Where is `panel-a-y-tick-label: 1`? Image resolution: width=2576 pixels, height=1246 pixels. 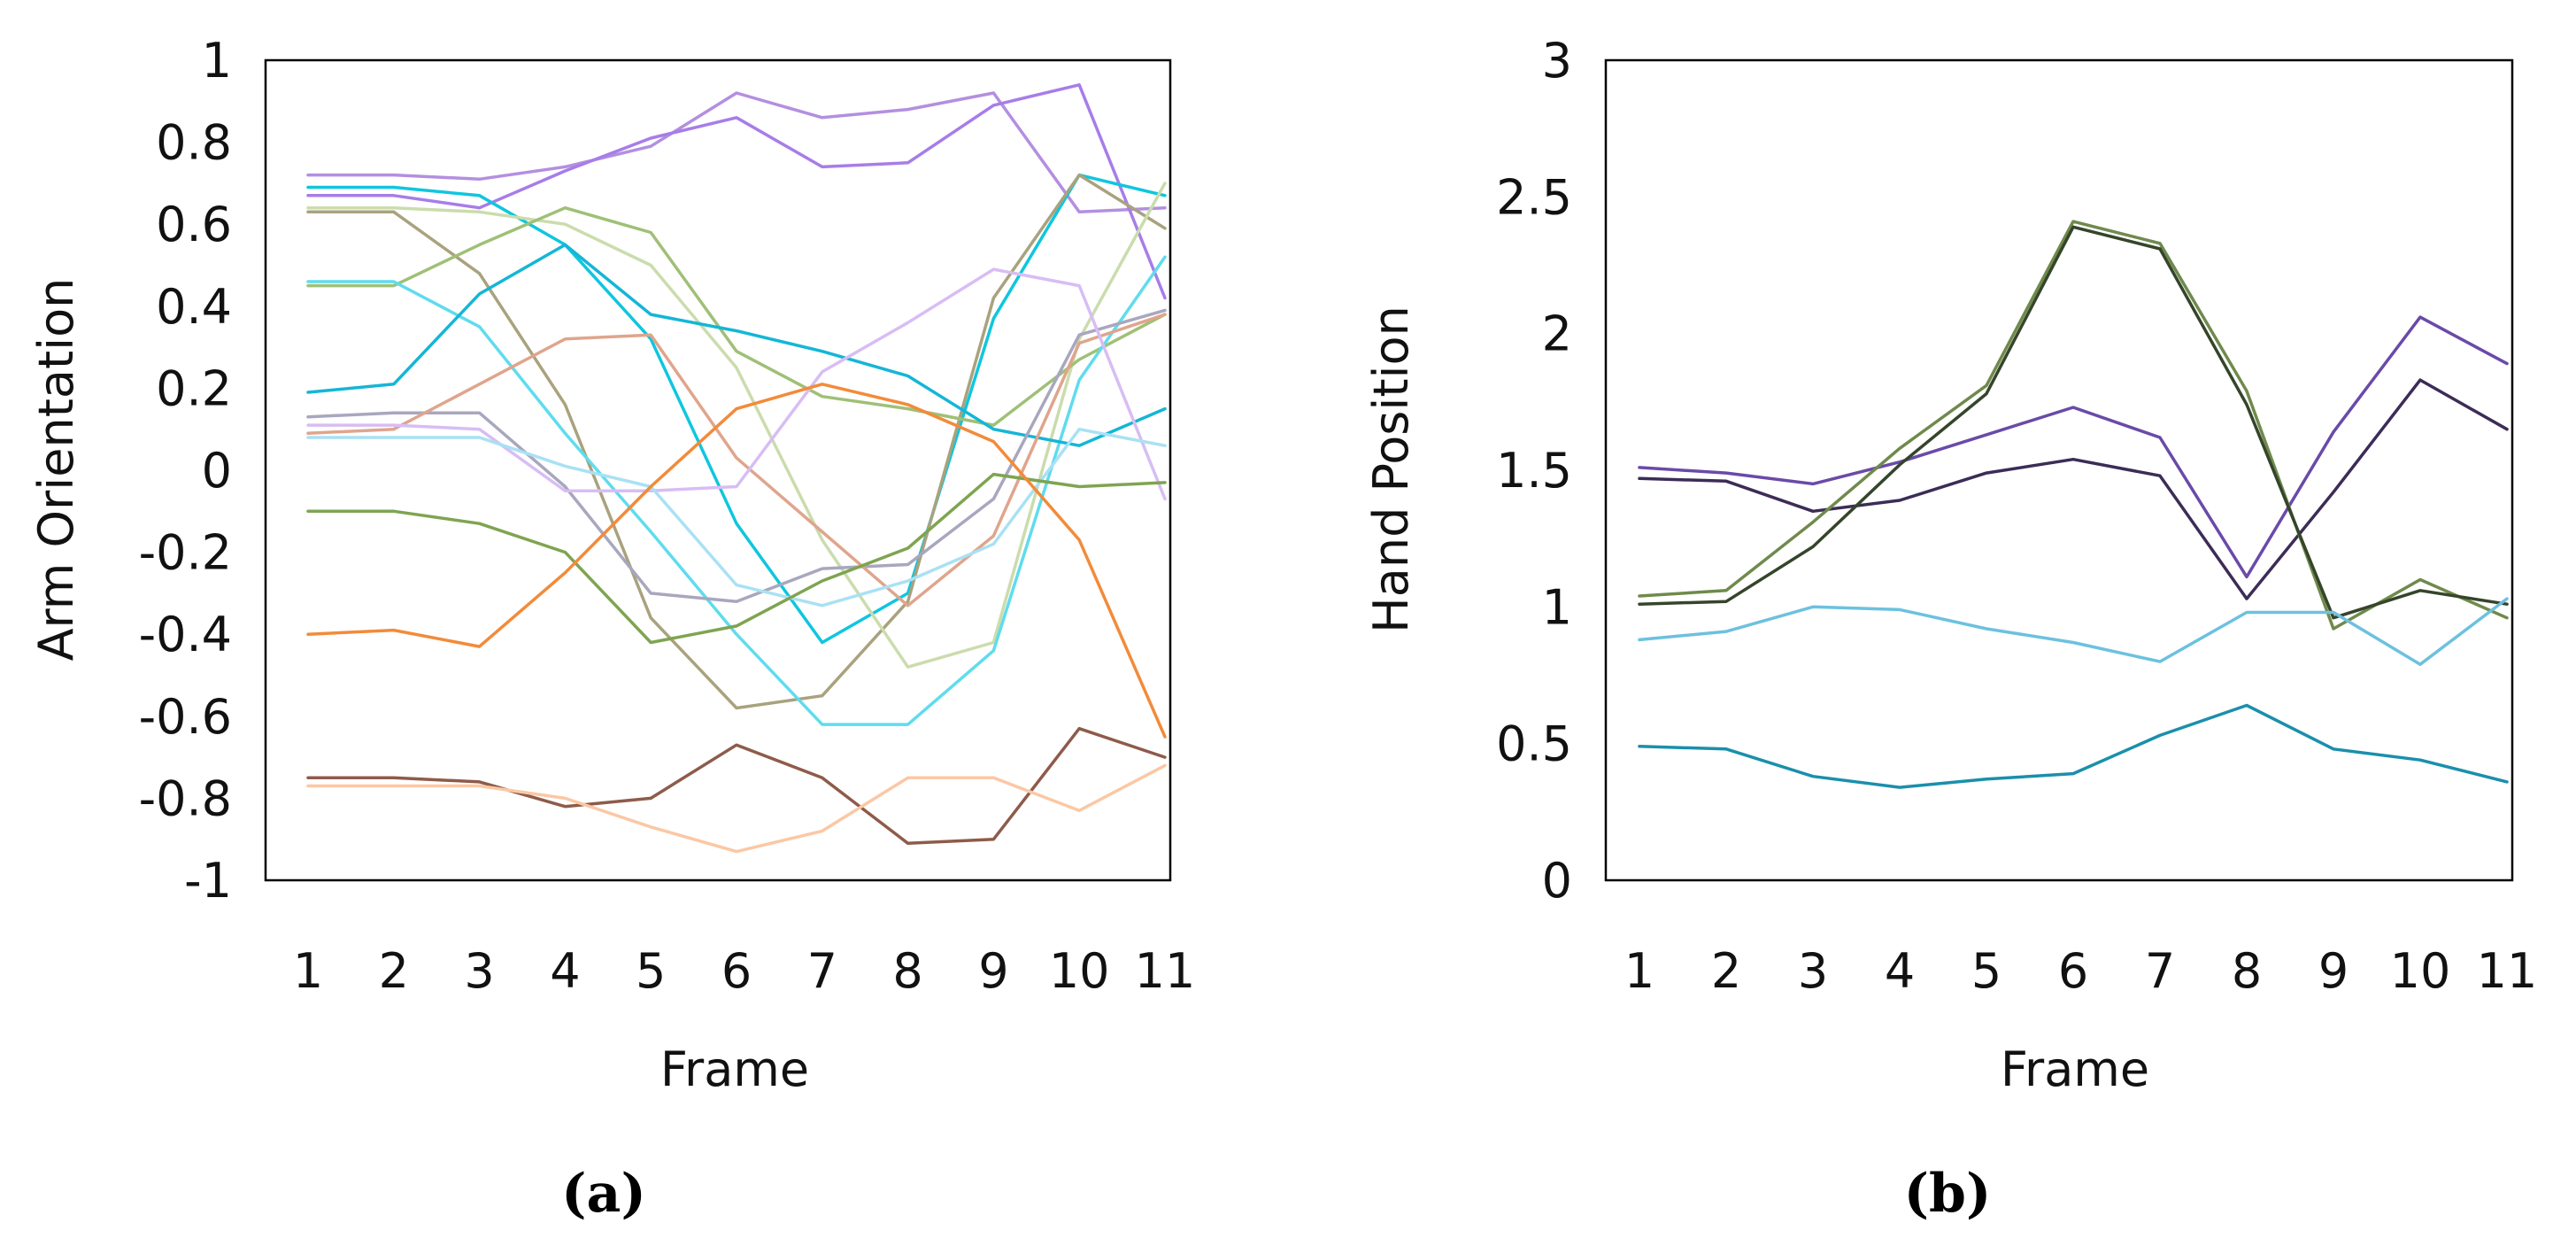 panel-a-y-tick-label: 1 is located at coordinates (217, 61).